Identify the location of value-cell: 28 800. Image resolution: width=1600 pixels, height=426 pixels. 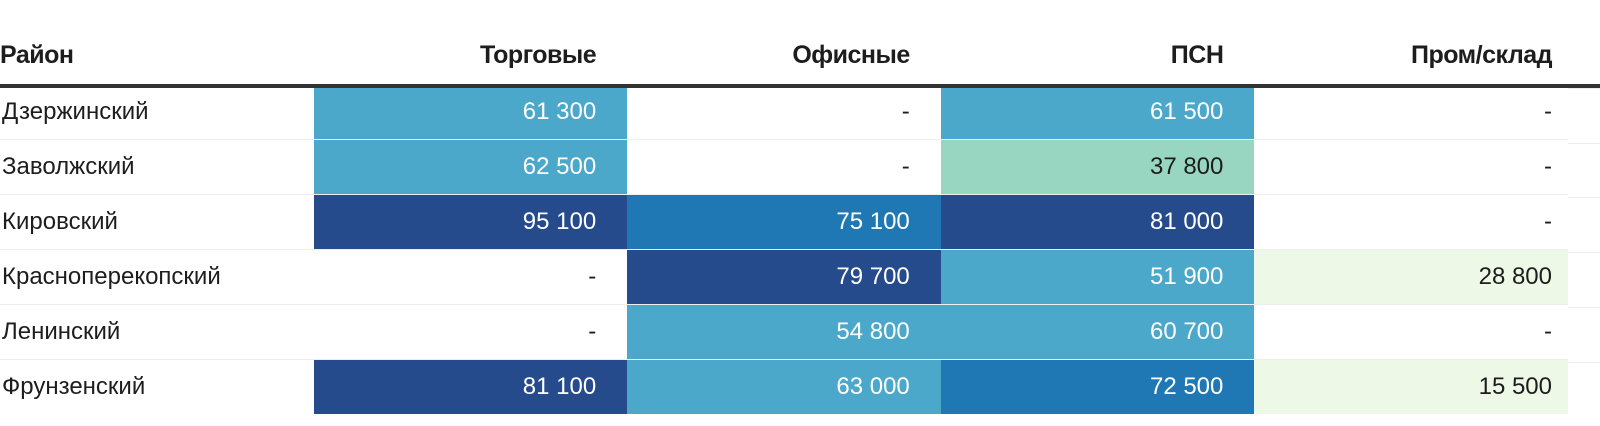
(1411, 277).